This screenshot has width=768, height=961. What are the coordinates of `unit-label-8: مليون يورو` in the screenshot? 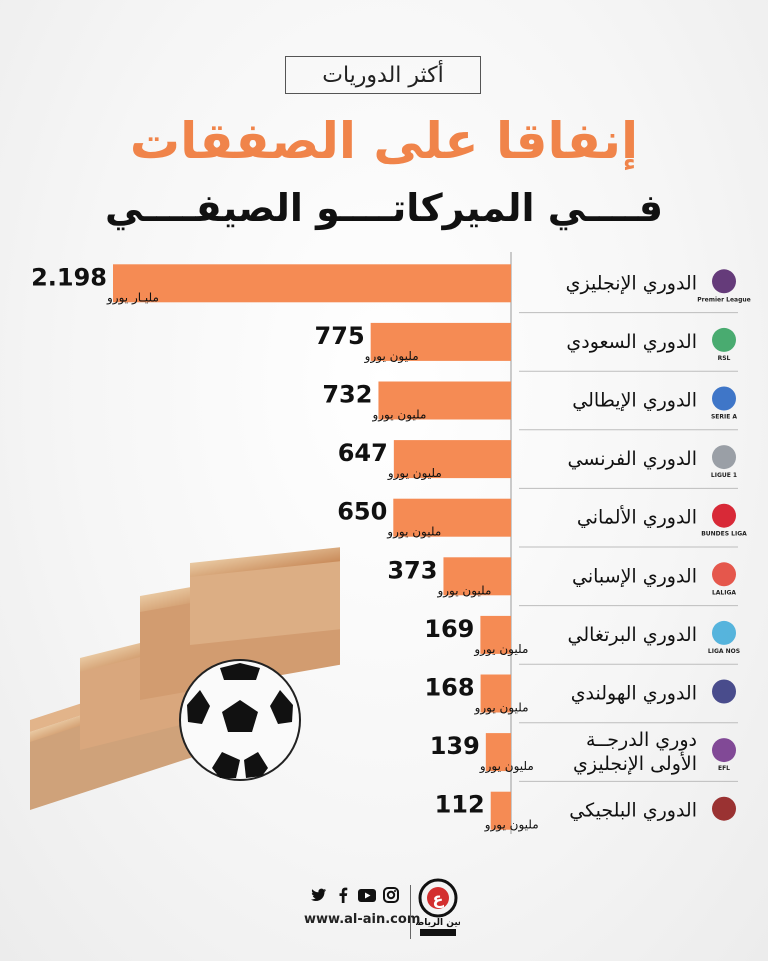 It's located at (506, 766).